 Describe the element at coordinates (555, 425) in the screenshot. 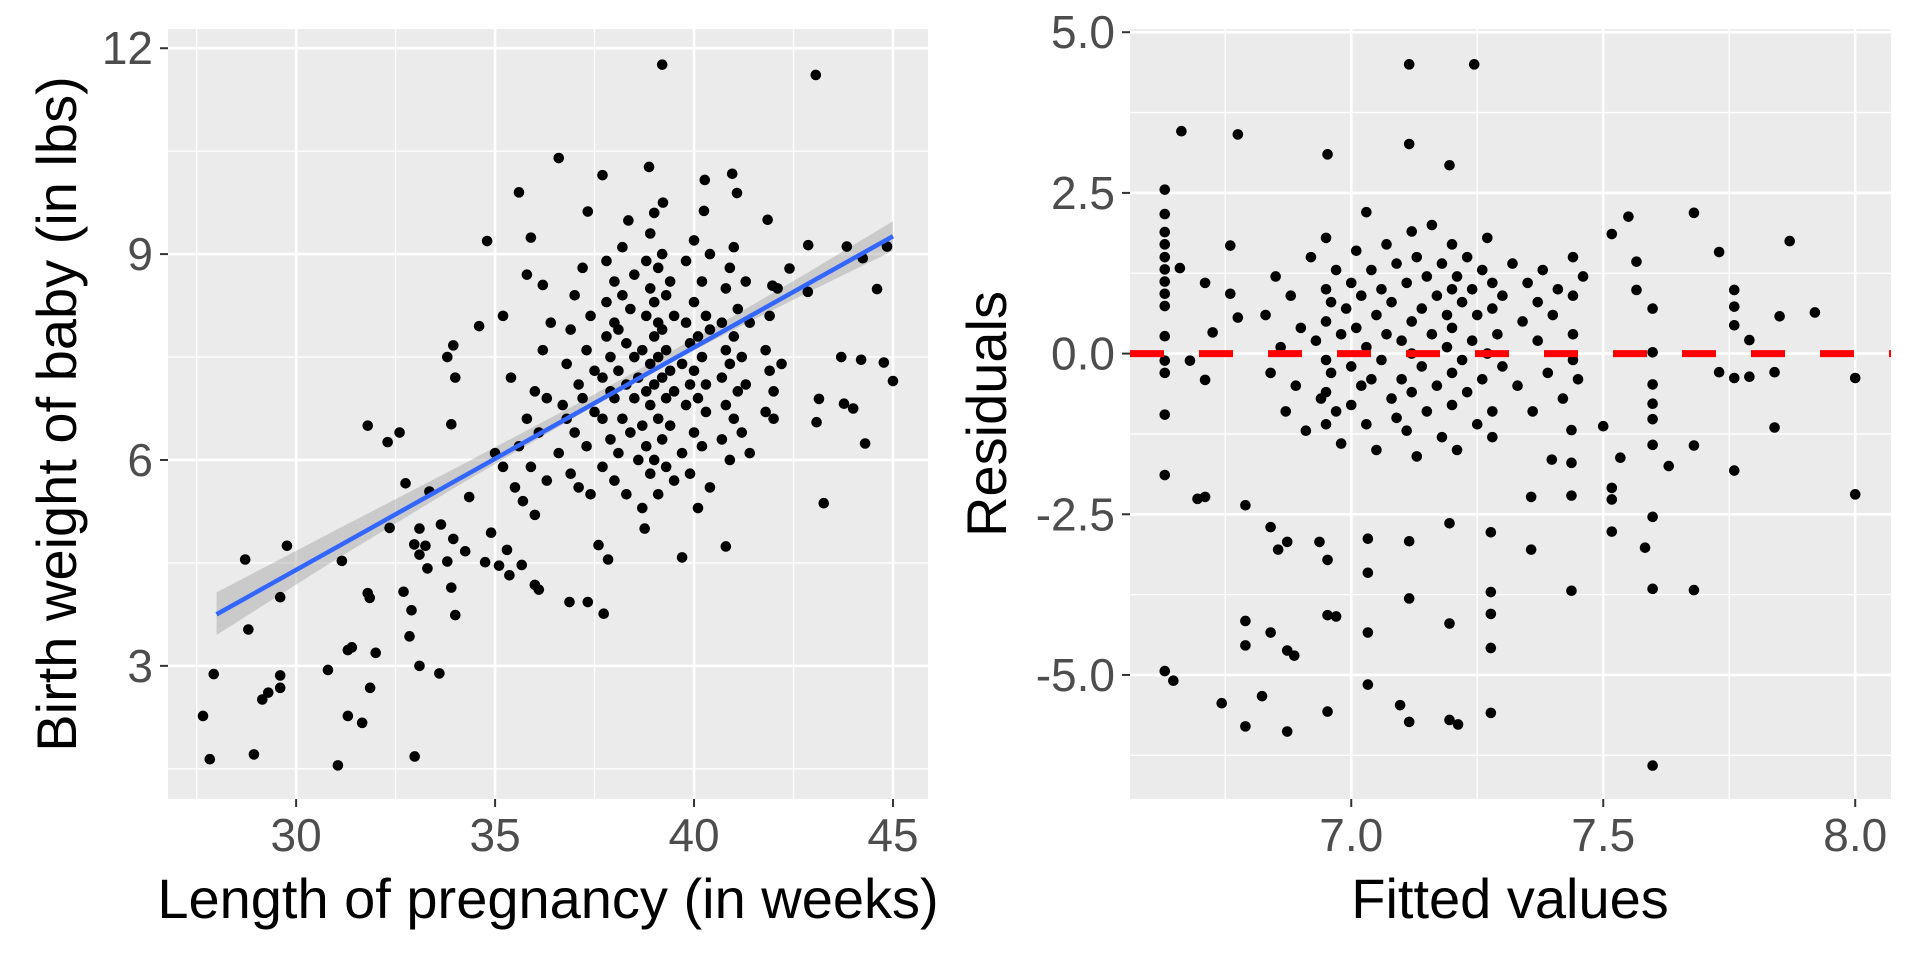

I see `regression-line` at that location.